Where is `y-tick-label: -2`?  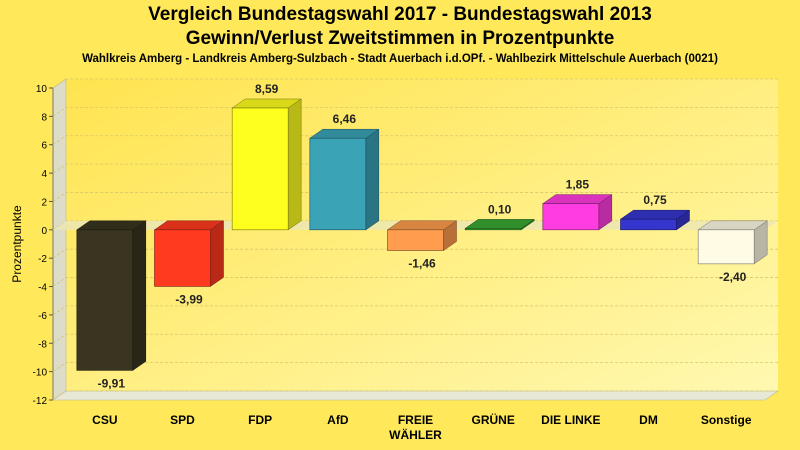 y-tick-label: -2 is located at coordinates (42, 259).